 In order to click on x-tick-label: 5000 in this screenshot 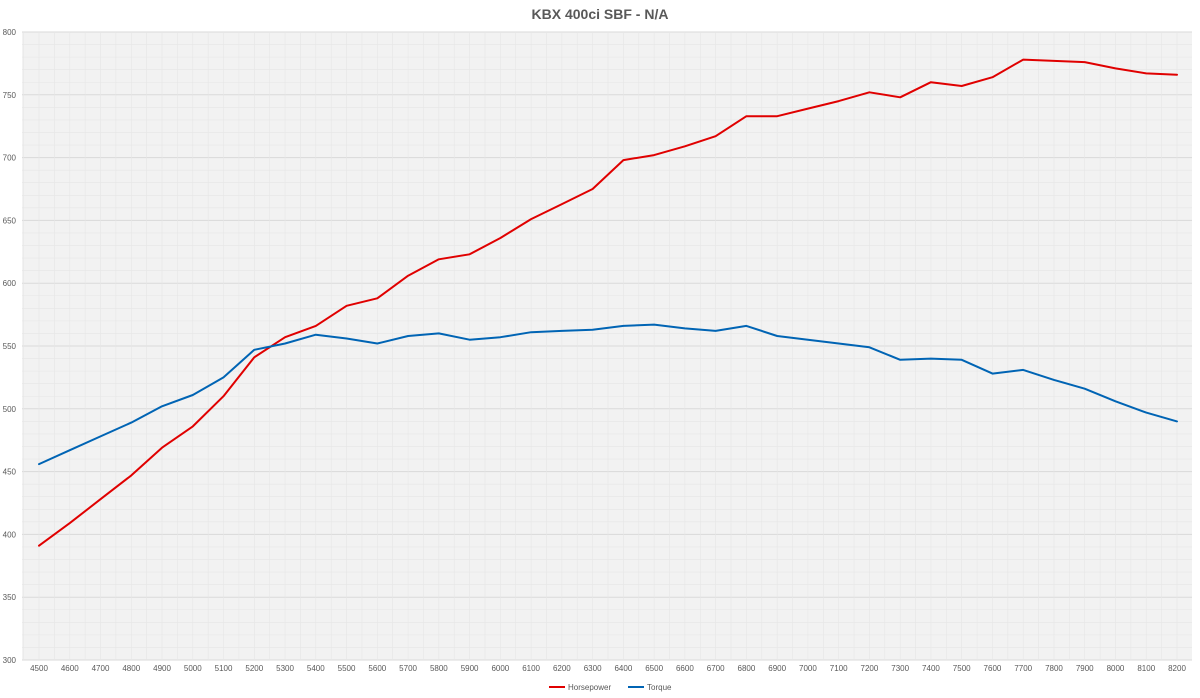, I will do `click(193, 668)`.